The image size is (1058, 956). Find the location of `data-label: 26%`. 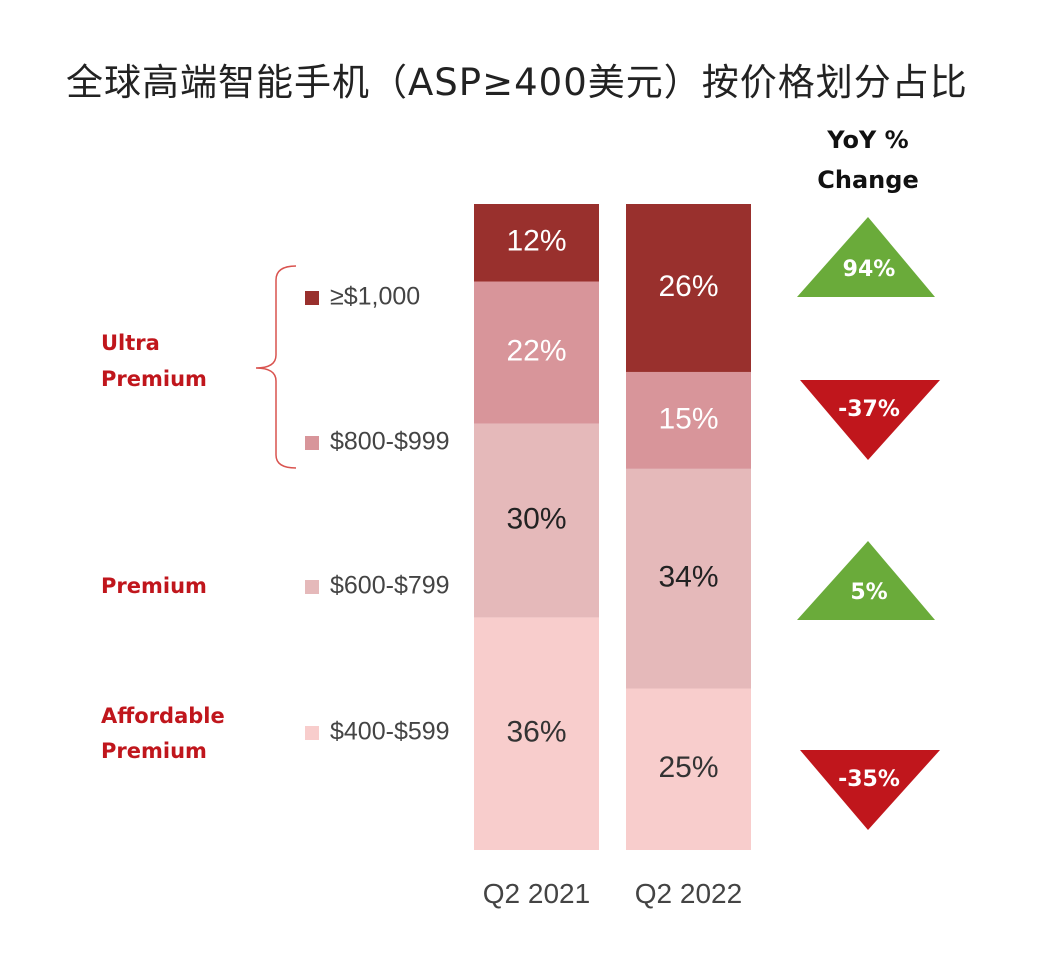

data-label: 26% is located at coordinates (688, 286).